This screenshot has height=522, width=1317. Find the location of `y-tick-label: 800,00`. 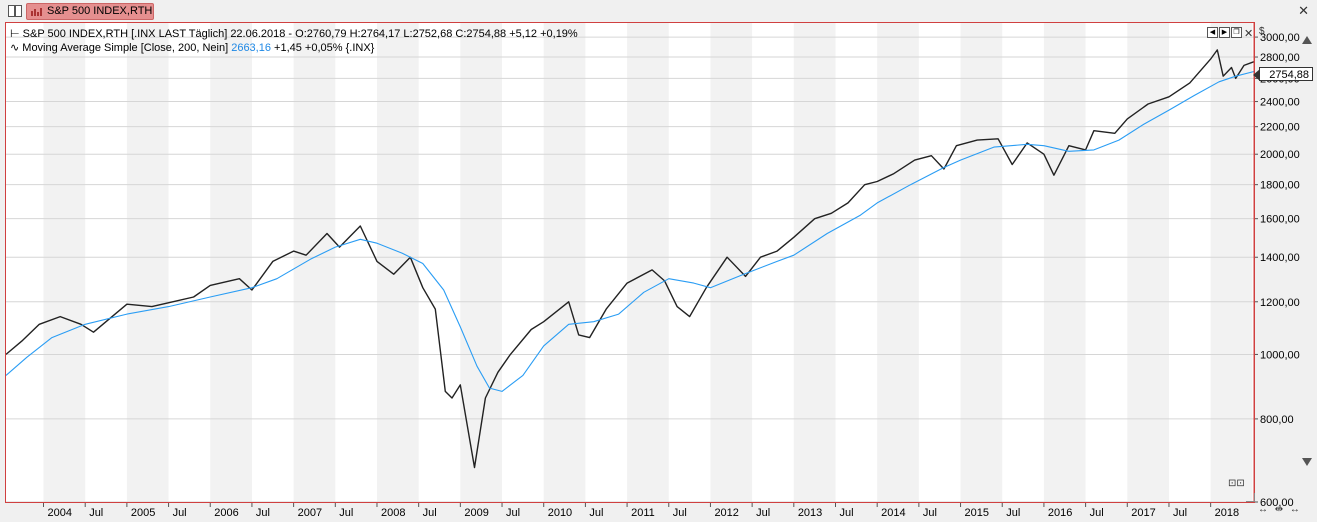

y-tick-label: 800,00 is located at coordinates (1277, 420).